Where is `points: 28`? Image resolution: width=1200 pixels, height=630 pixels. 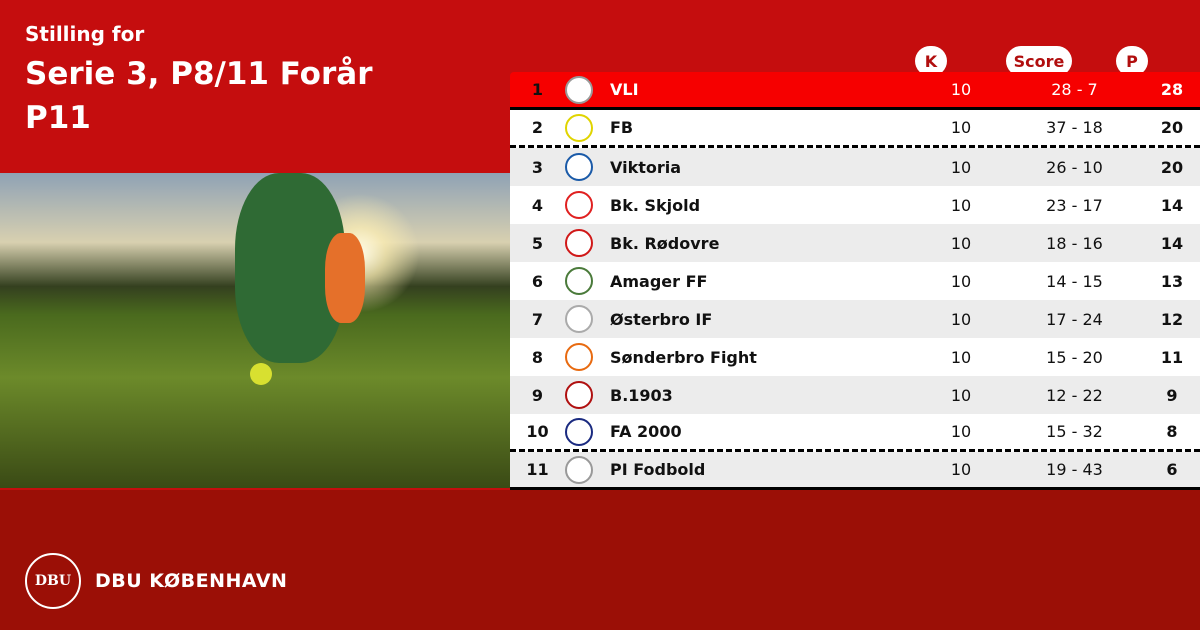 points: 28 is located at coordinates (1172, 89).